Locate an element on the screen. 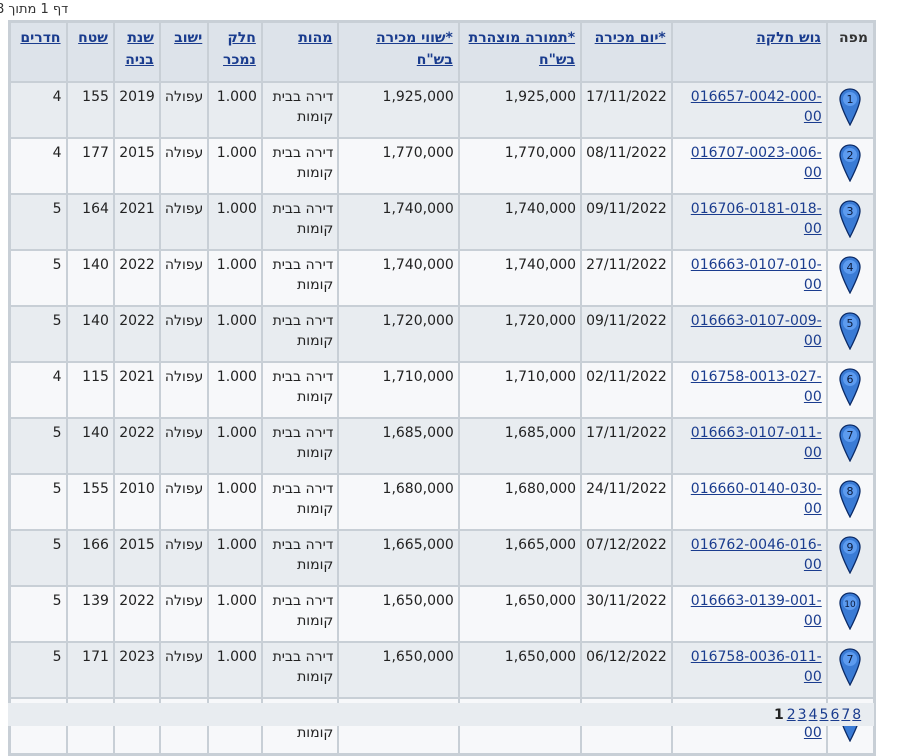 The height and width of the screenshot is (756, 899). parcel-cell: 016663-0107-010-00 is located at coordinates (749, 278).